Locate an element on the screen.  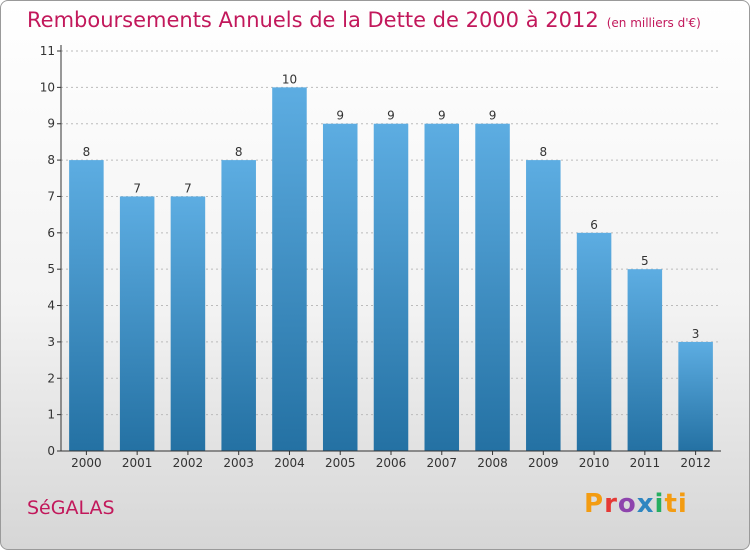
data-label: 6 is located at coordinates (594, 225).